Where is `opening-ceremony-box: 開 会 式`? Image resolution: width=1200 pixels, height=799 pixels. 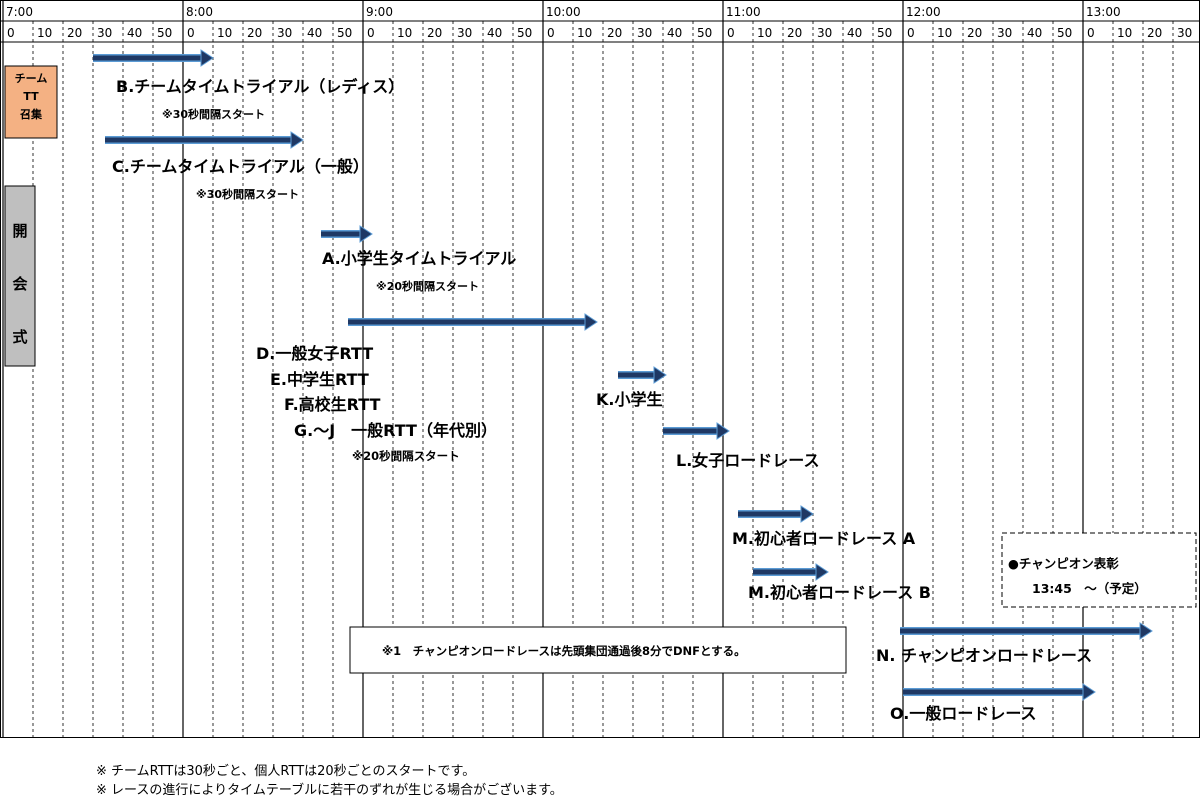 opening-ceremony-box: 開 会 式 is located at coordinates (20, 276).